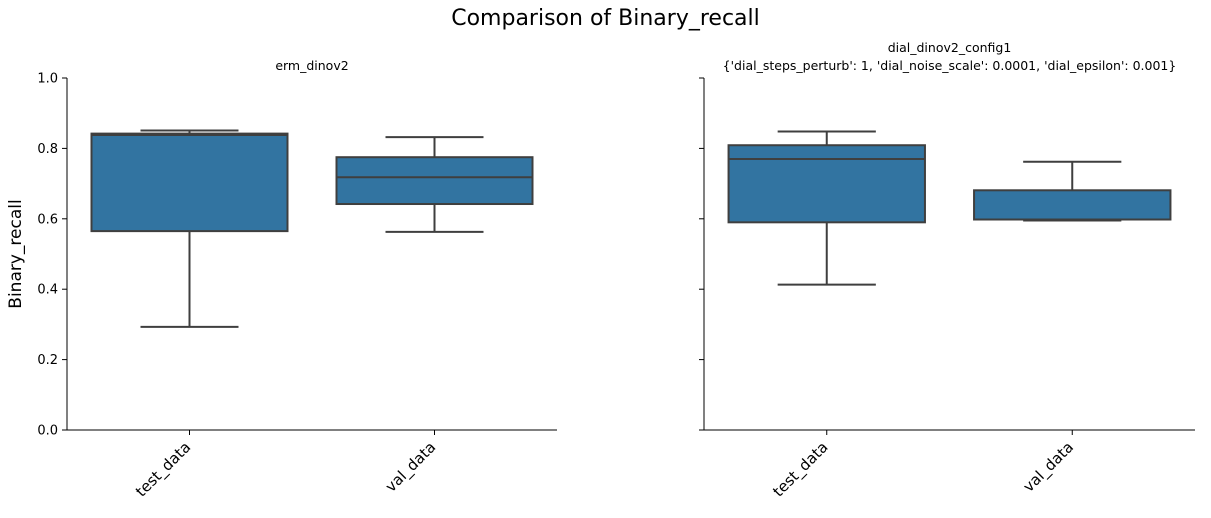 The height and width of the screenshot is (518, 1211). What do you see at coordinates (950, 47) in the screenshot?
I see `panel-title: dial_dinov2_config1` at bounding box center [950, 47].